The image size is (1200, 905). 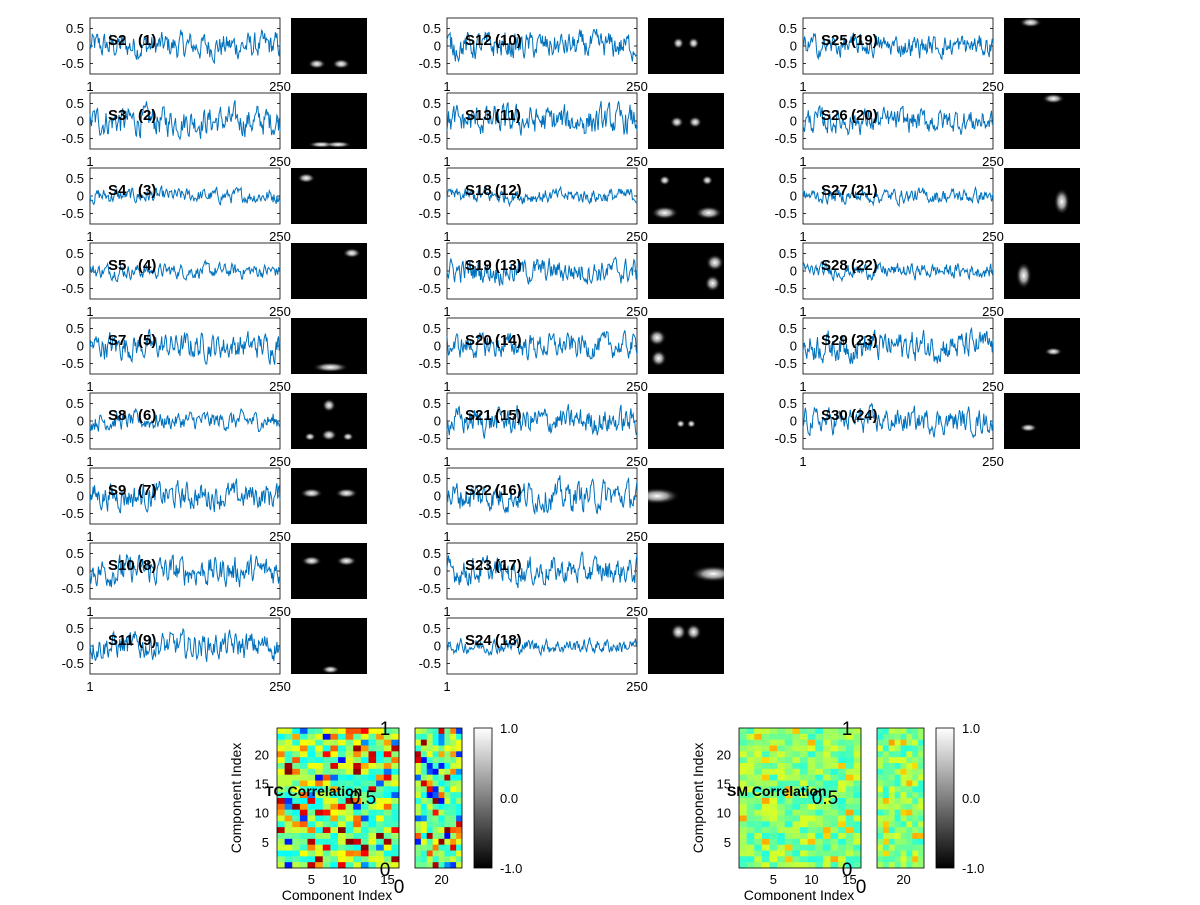 I want to click on component-label: S9, so click(x=117, y=490).